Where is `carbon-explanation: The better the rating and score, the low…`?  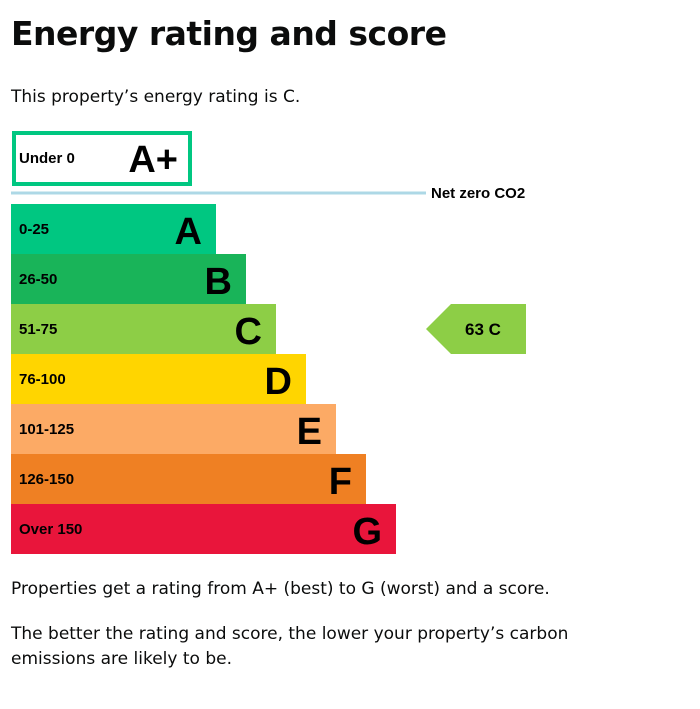
carbon-explanation: The better the rating and score, the low… is located at coordinates (290, 646).